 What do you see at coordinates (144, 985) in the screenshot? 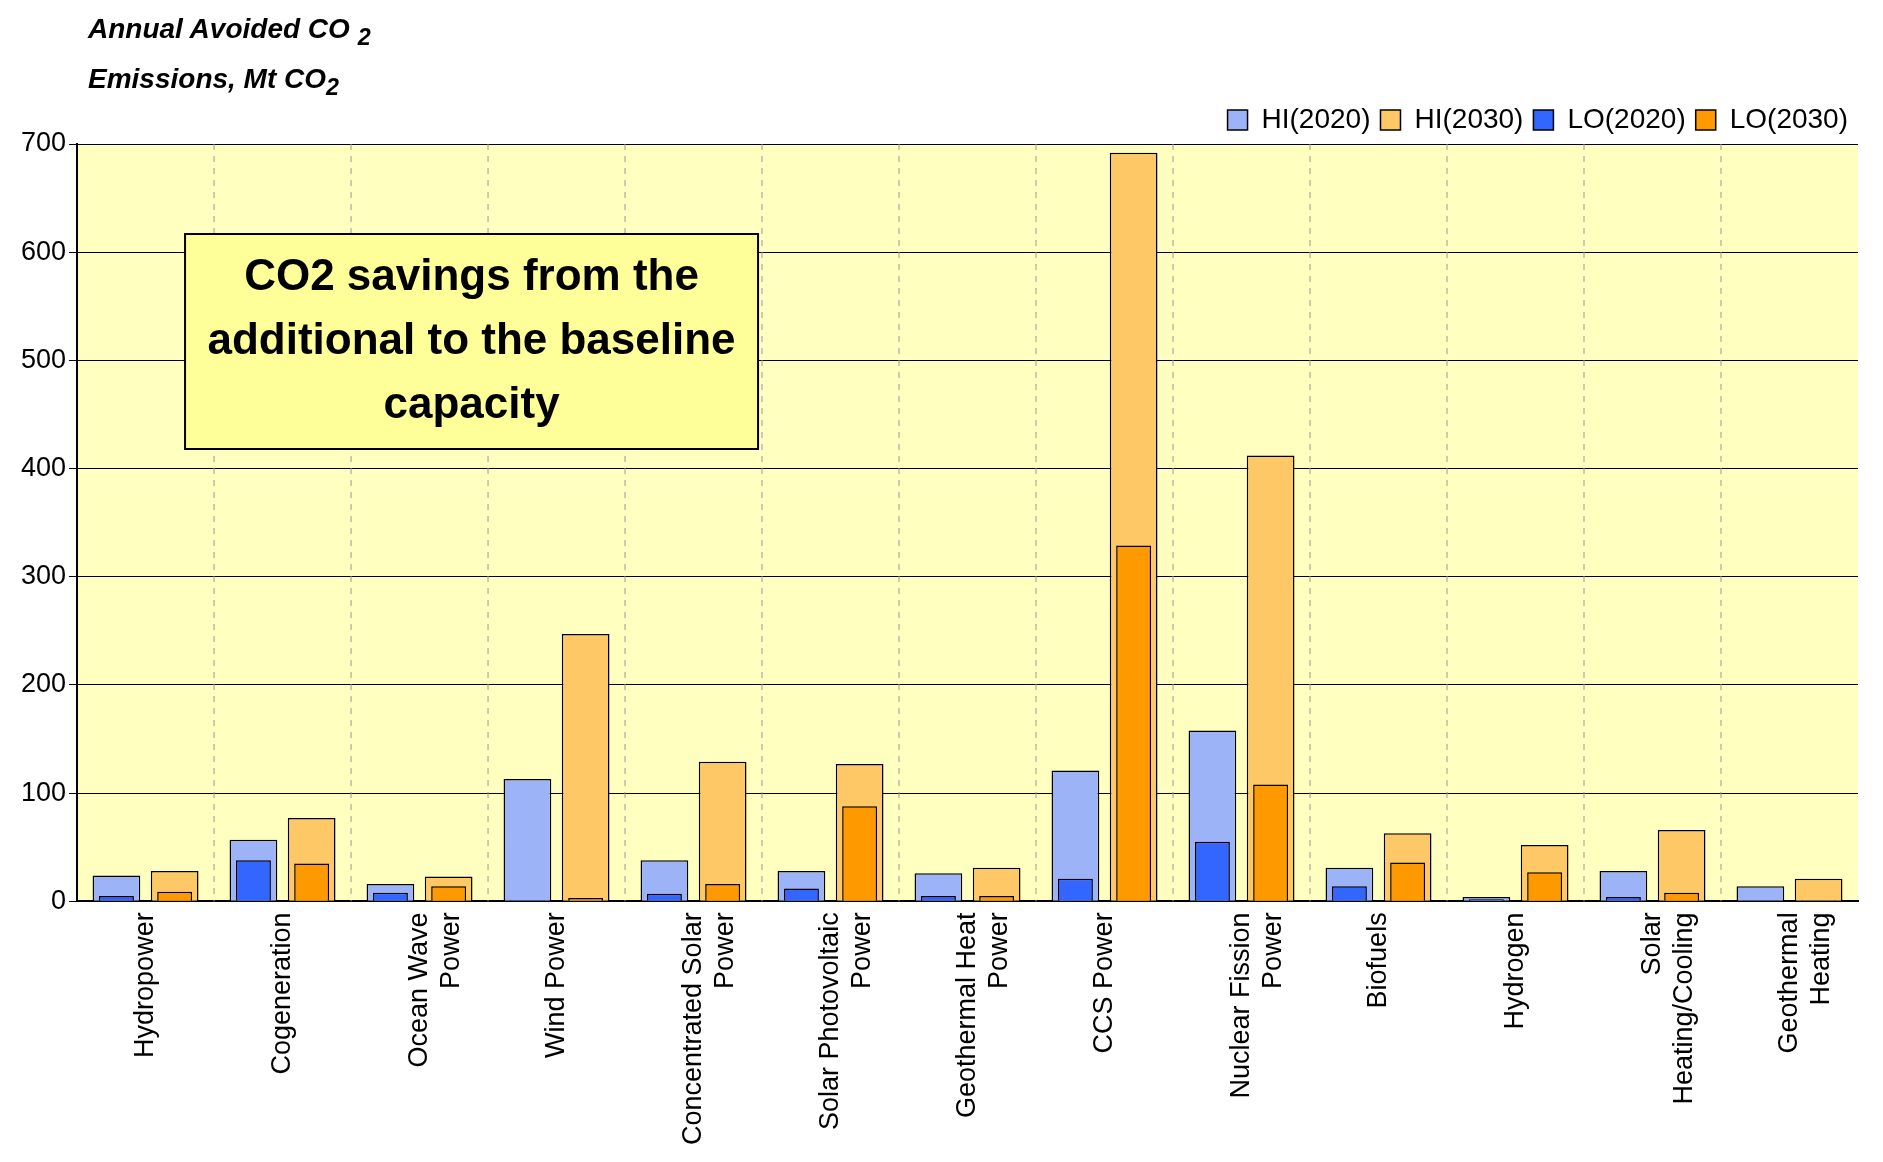
I see `x-tick-label: Hydropower` at bounding box center [144, 985].